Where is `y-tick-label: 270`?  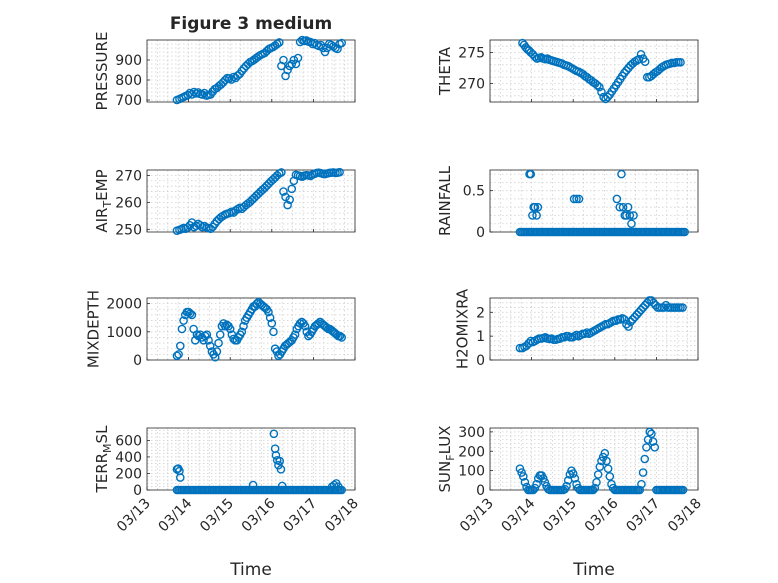 y-tick-label: 270 is located at coordinates (471, 84).